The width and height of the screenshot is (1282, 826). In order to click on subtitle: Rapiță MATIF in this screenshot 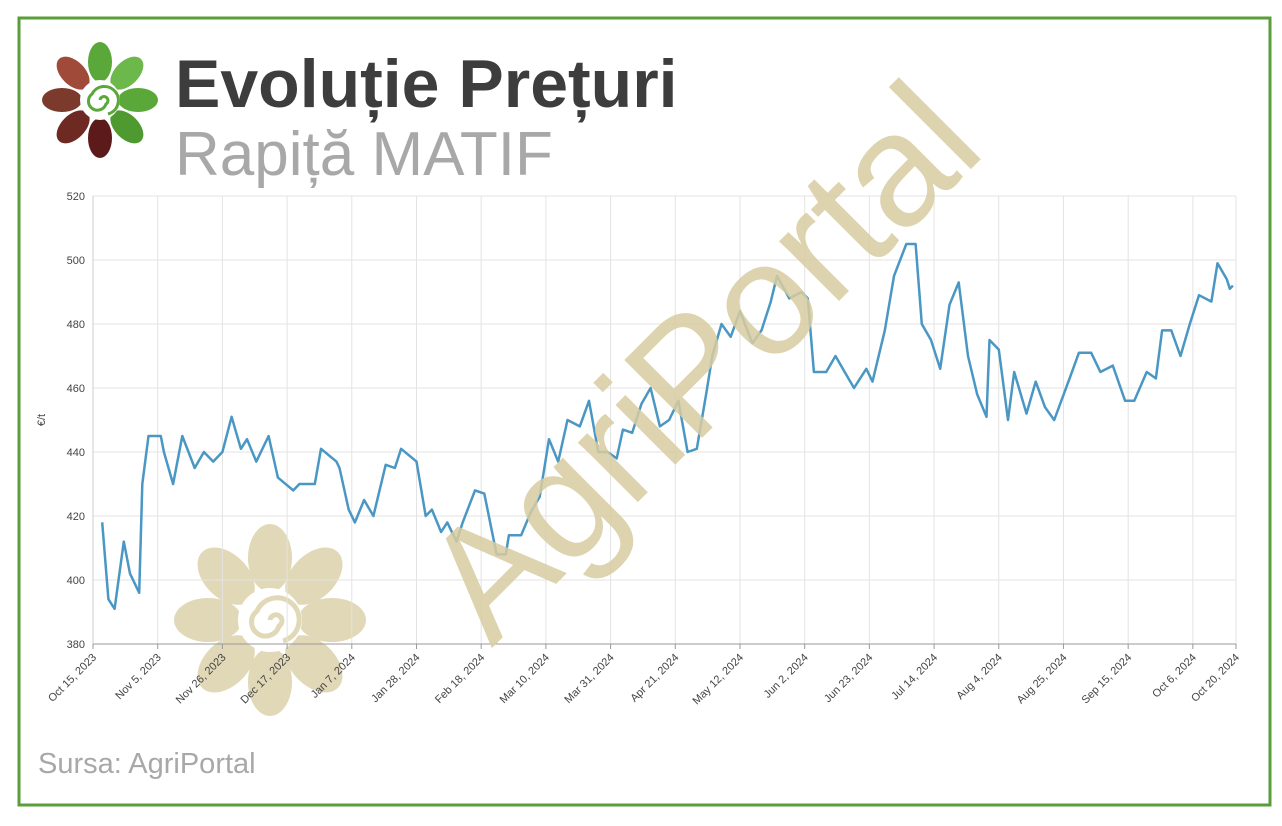, I will do `click(364, 154)`.